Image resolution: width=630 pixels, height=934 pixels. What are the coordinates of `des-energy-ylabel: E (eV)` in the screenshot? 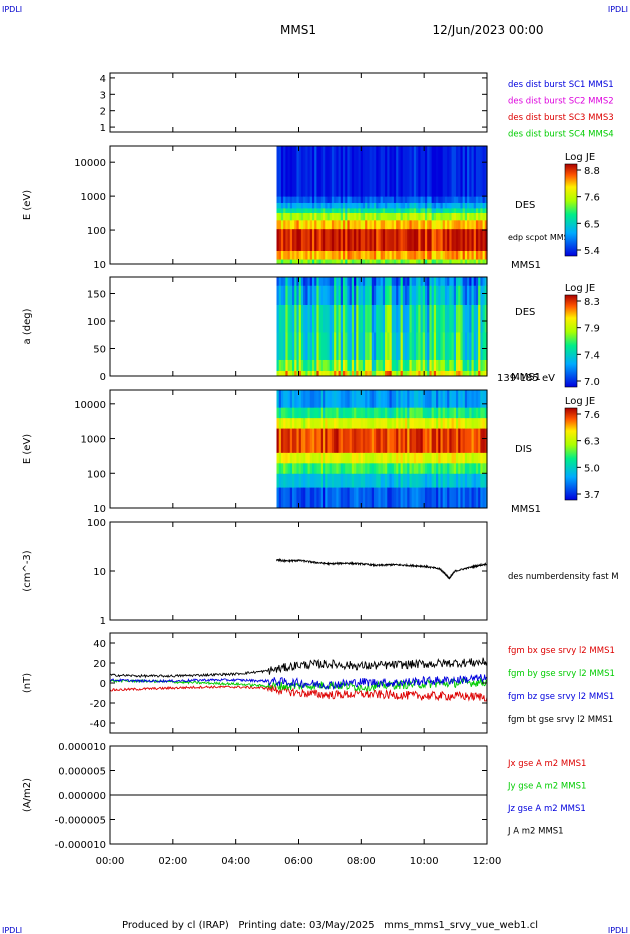 It's located at (27, 205).